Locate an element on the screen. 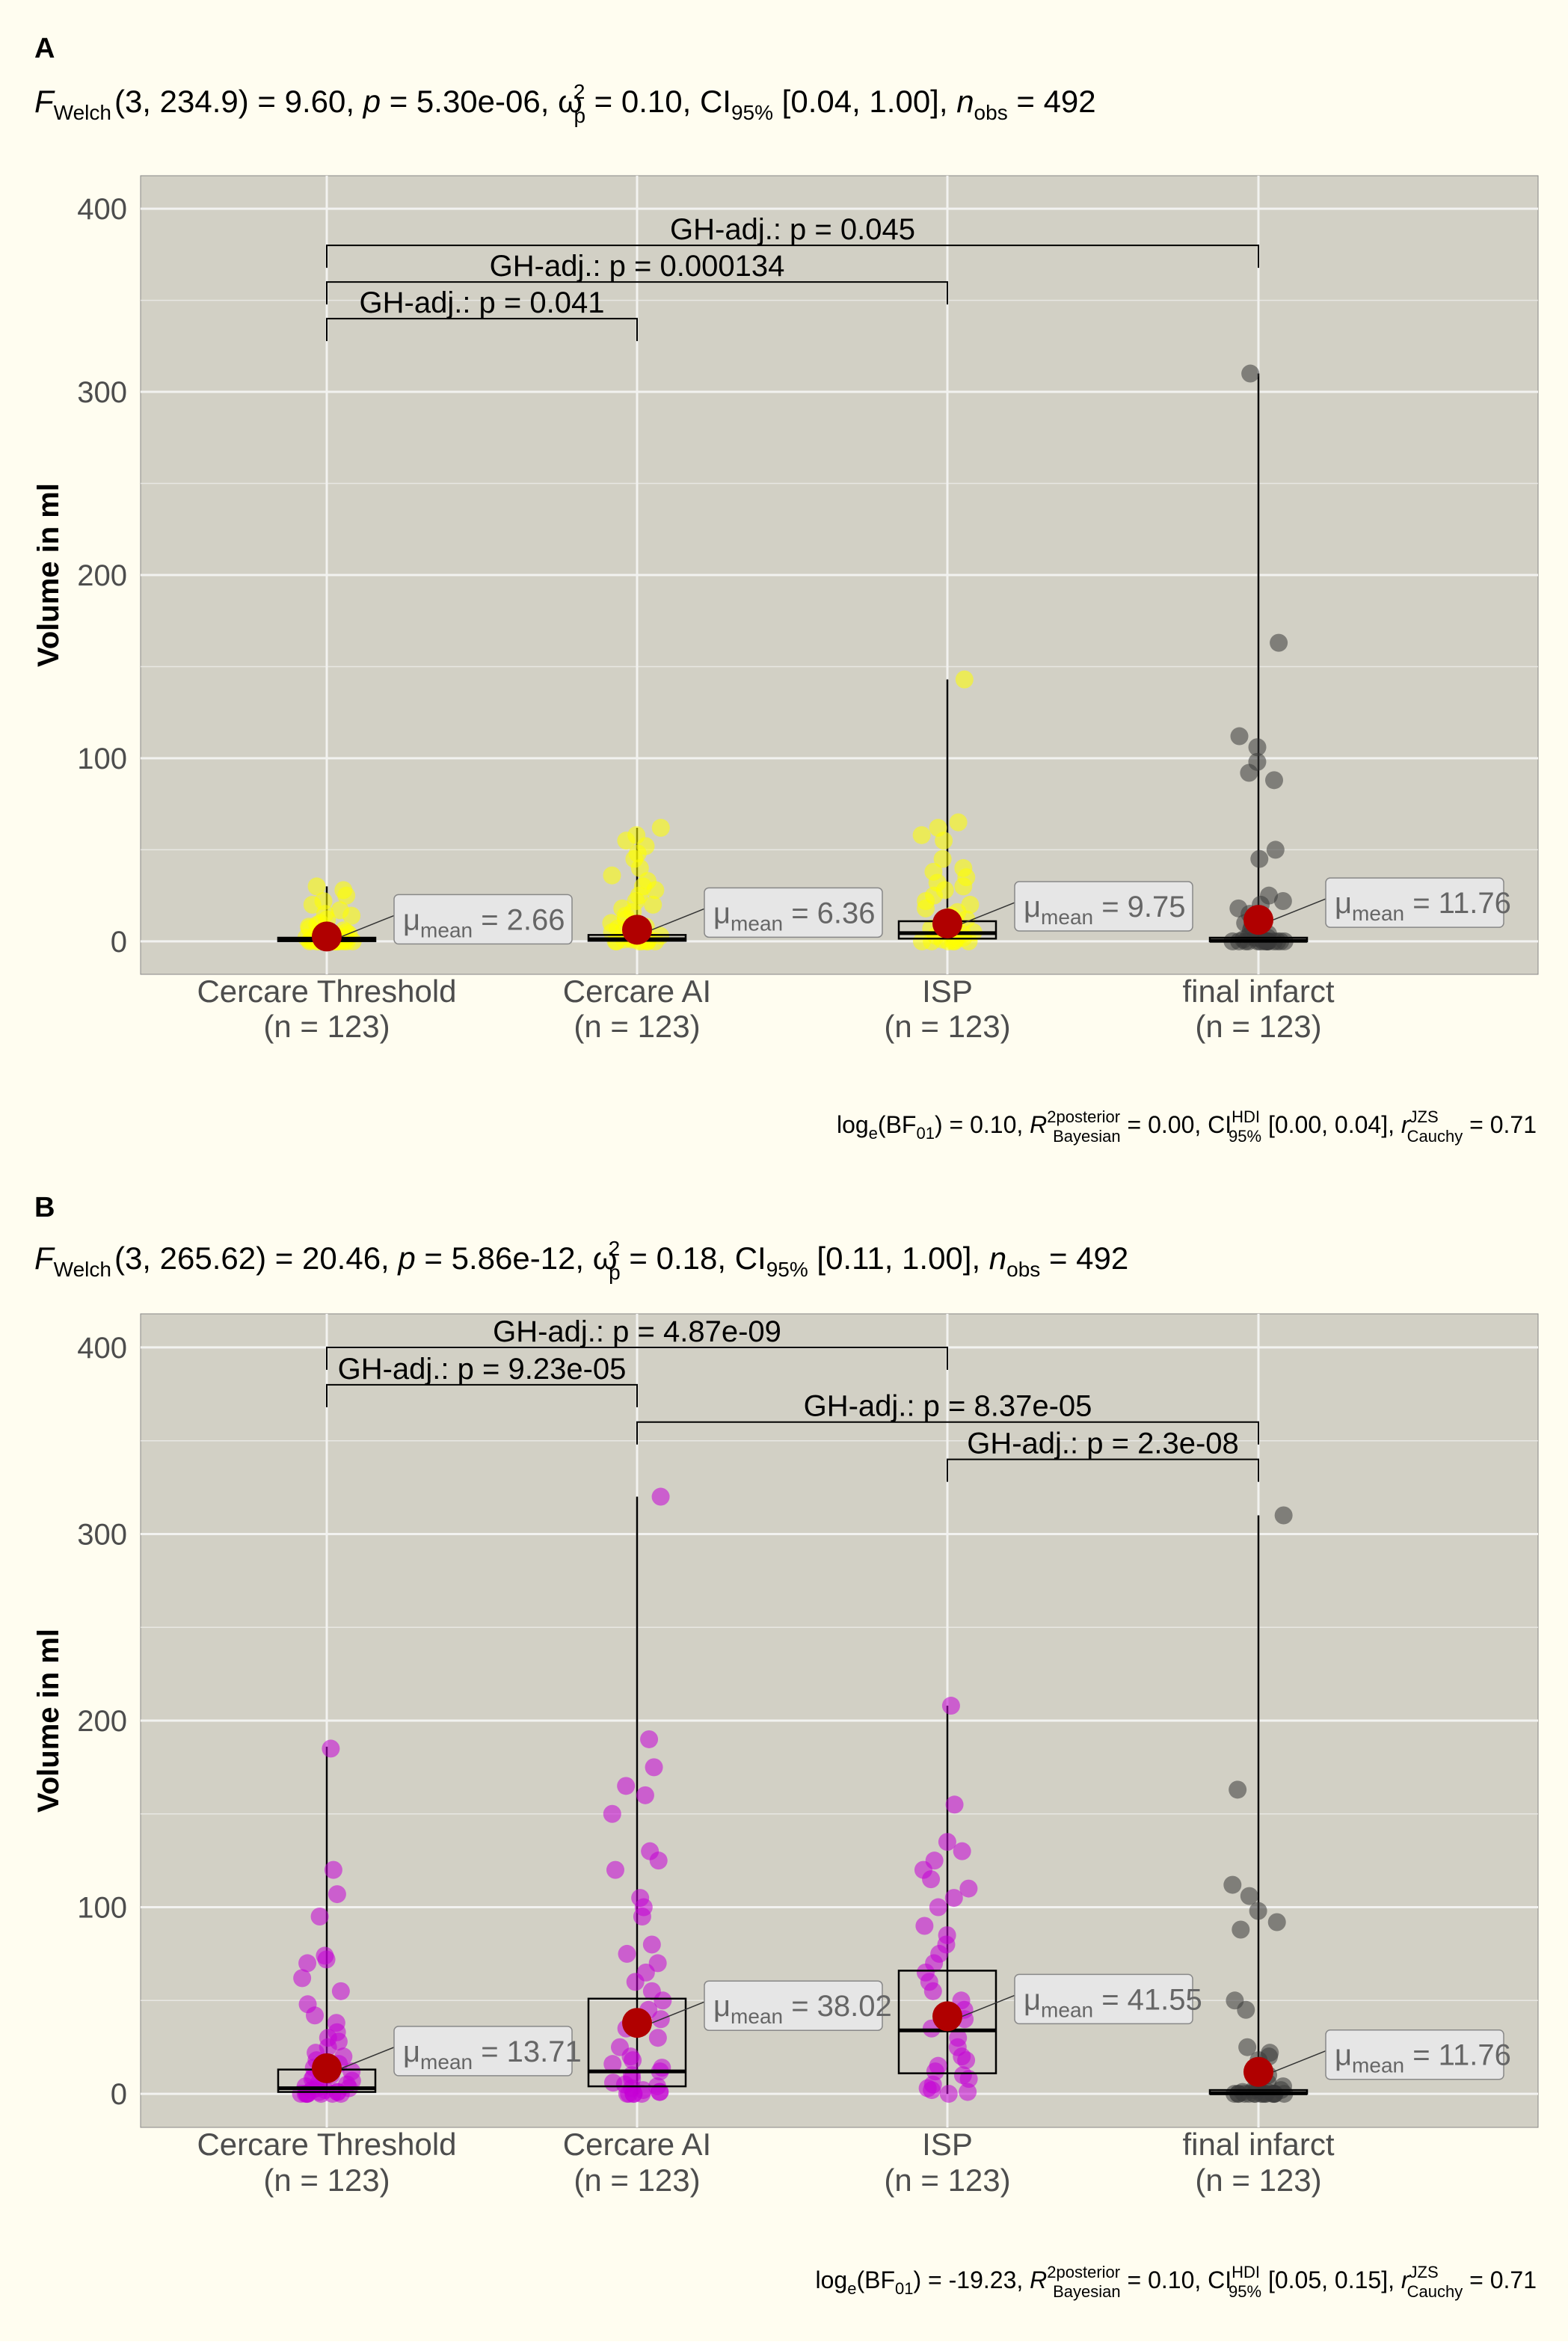 This screenshot has width=1568, height=2345. subtitle-stat-sub: Welch is located at coordinates (82, 1269).